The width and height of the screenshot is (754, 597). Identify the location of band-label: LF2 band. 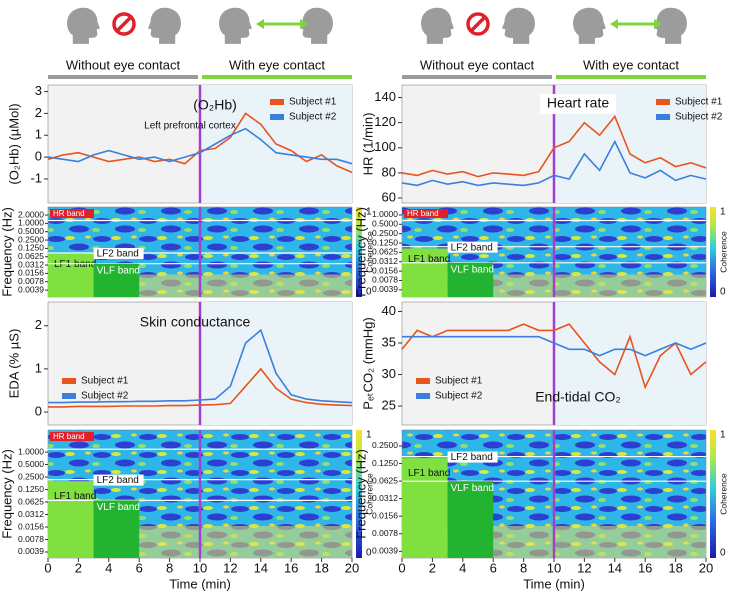
(118, 254).